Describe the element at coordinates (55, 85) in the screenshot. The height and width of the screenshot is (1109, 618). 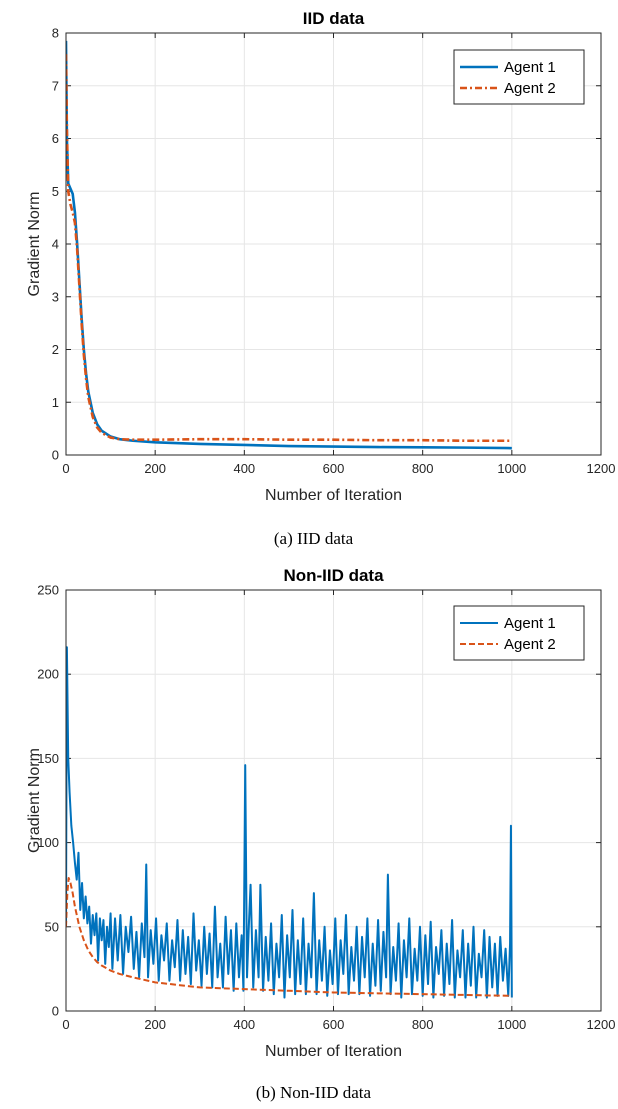
I see `y-tick-label: 7` at that location.